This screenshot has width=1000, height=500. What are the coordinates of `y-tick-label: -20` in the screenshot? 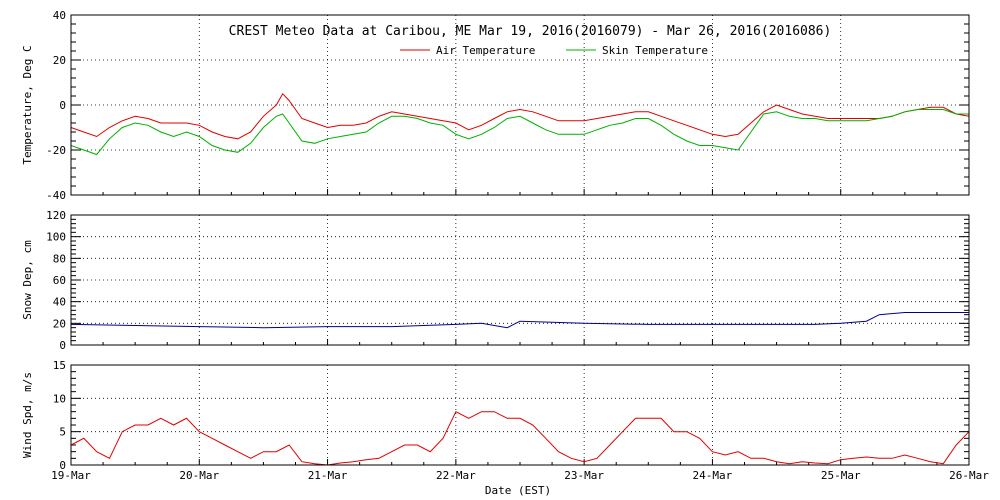 It's located at (56, 150).